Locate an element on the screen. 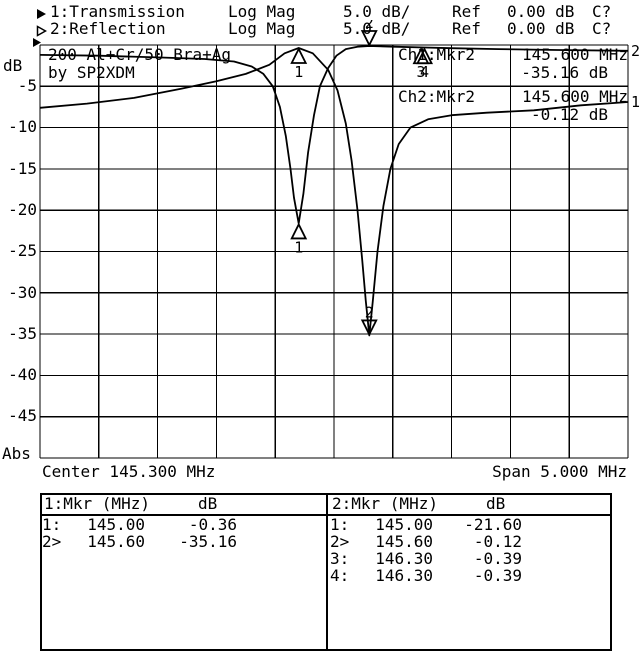  ch1-format: Log Mag is located at coordinates (262, 11).